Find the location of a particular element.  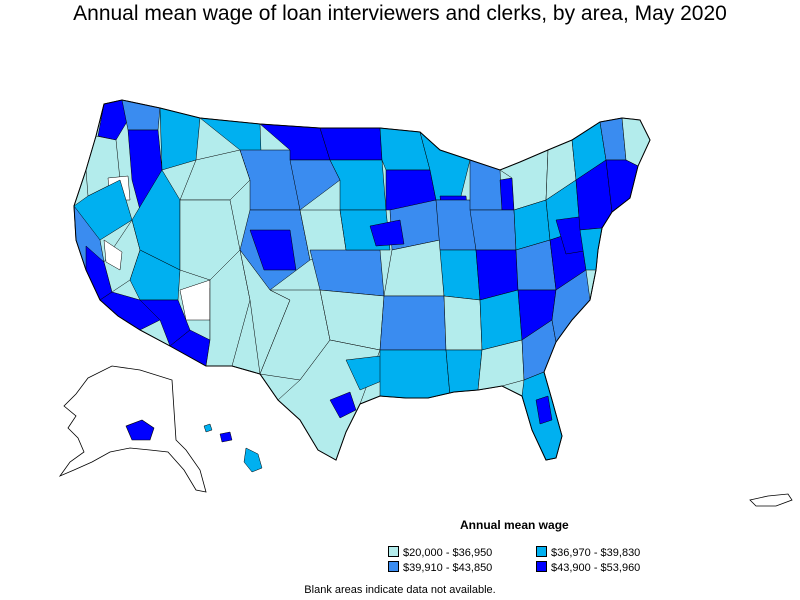

legend-item-2: $36,970 - $39,830 is located at coordinates (588, 552).